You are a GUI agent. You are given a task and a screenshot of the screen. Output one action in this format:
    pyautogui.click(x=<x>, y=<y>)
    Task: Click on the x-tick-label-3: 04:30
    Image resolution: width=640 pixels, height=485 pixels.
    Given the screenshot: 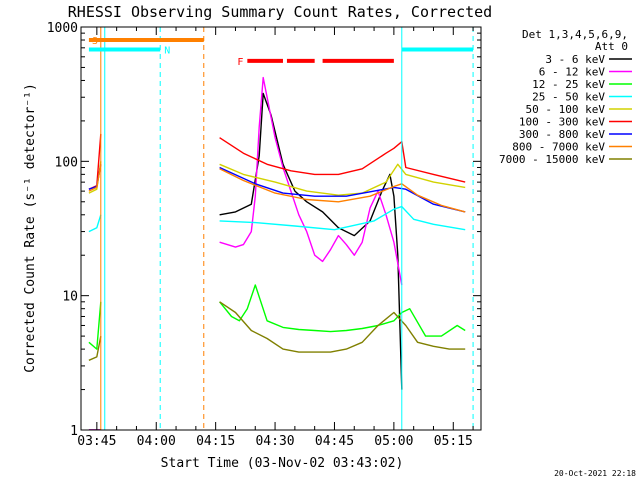 What is the action you would take?
    pyautogui.click(x=274, y=441)
    